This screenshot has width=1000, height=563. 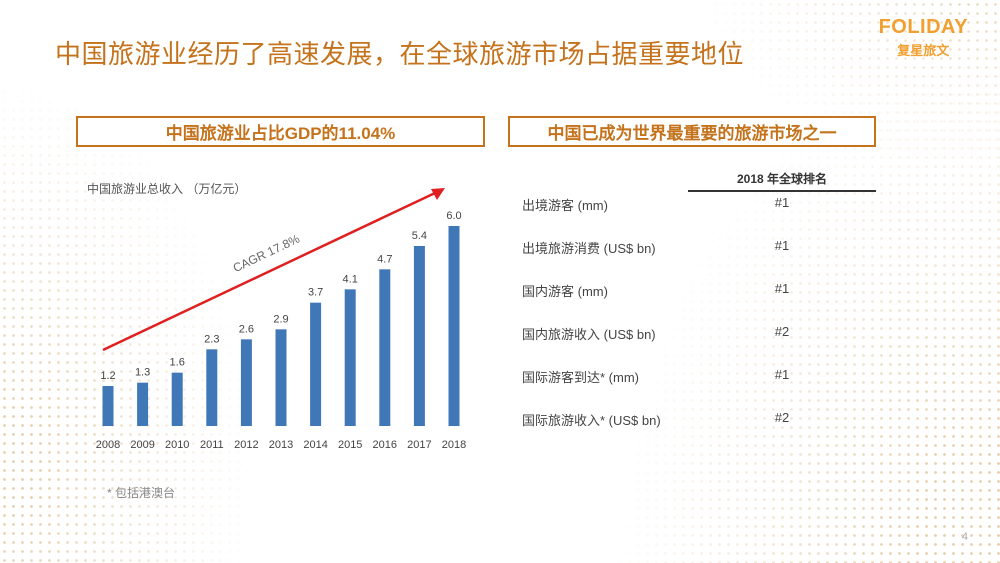 What do you see at coordinates (315, 293) in the screenshot?
I see `data-label-2014: 3.7` at bounding box center [315, 293].